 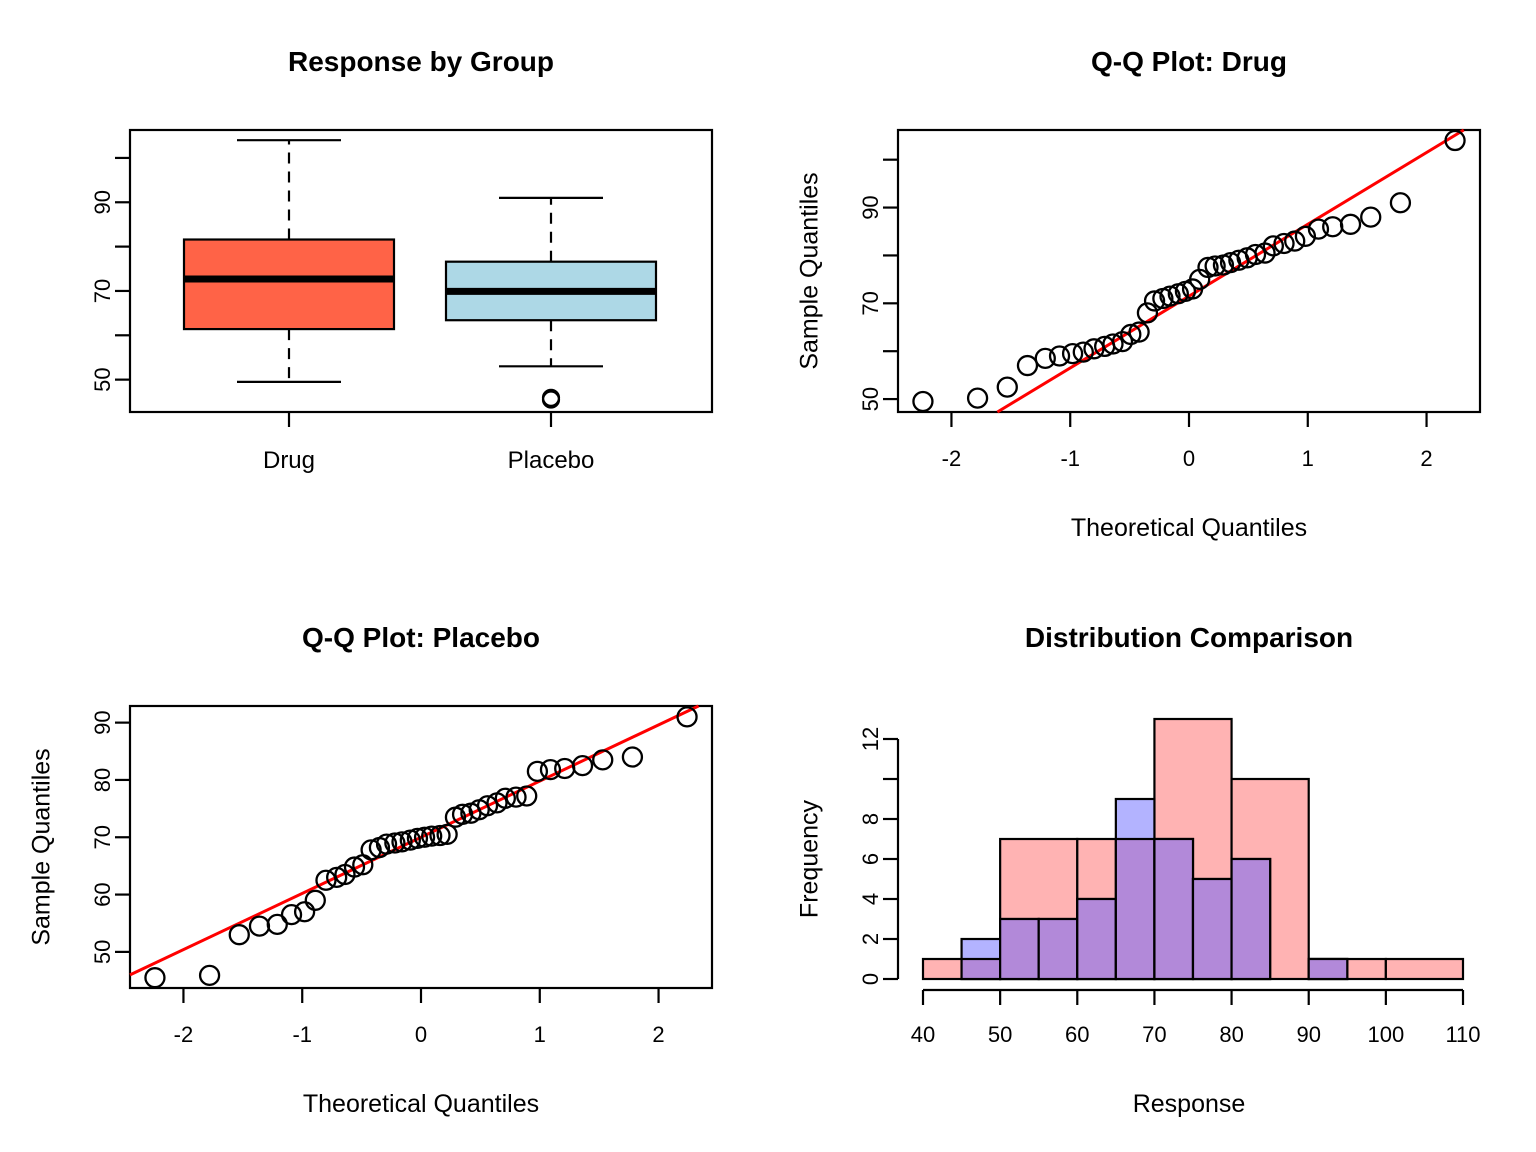 What do you see at coordinates (809, 859) in the screenshot?
I see `histogram-ylabel: Frequency` at bounding box center [809, 859].